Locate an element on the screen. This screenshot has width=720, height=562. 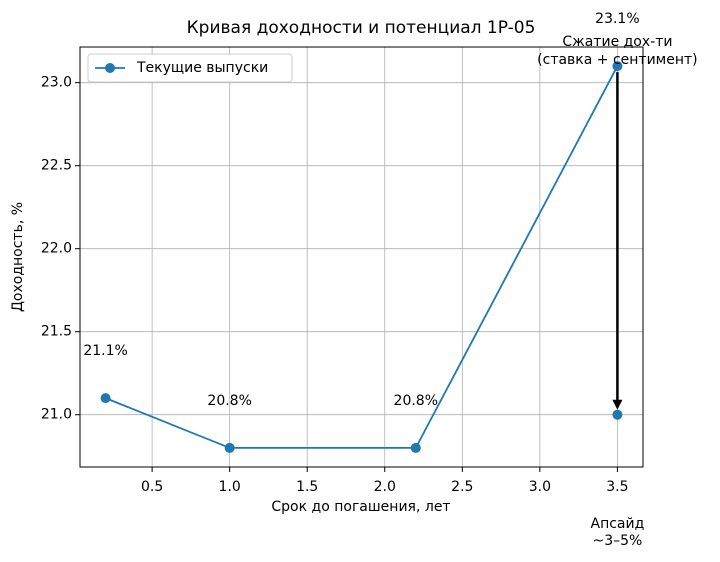
y-tick-label: 21.0 is located at coordinates (56, 415).